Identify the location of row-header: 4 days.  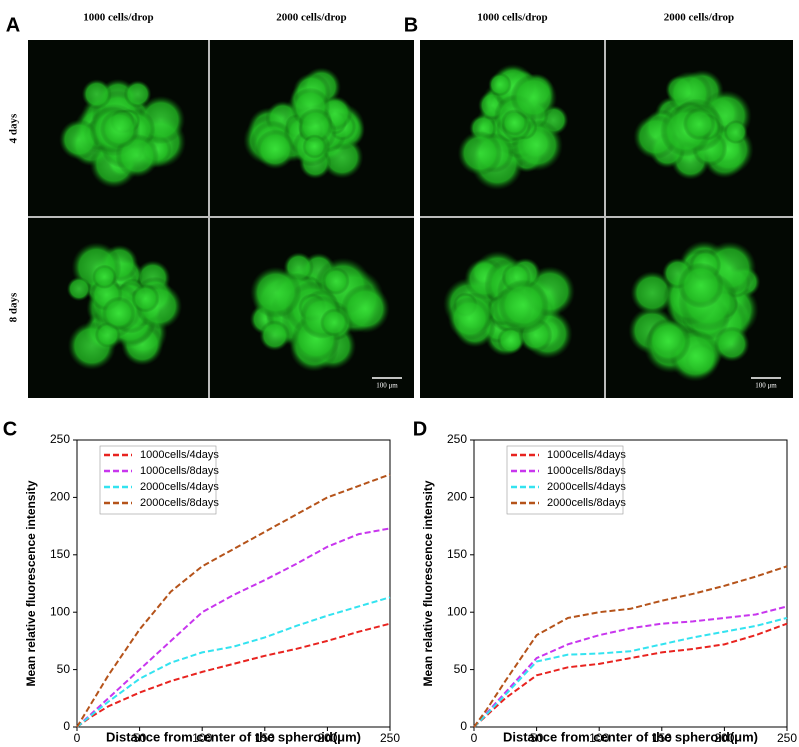
(14, 128).